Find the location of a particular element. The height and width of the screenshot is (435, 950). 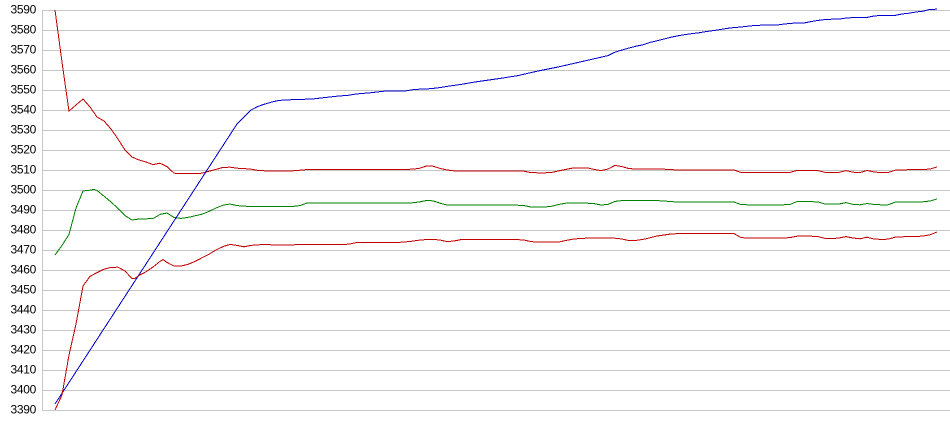

svg-text: 3590 is located at coordinates (24, 10).